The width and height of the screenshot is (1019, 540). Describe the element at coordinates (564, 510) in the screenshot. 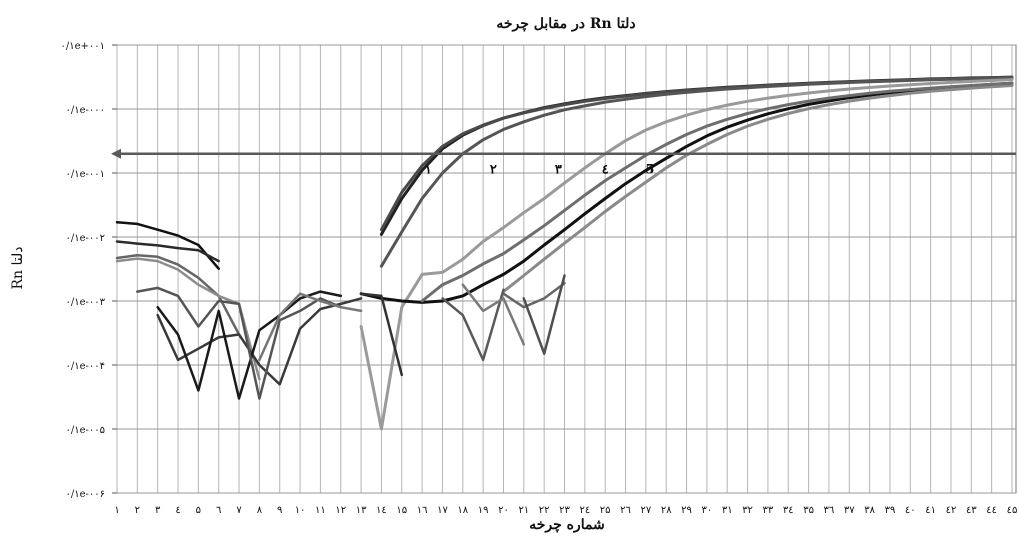

I see `x-tick-label: ۲۳` at that location.